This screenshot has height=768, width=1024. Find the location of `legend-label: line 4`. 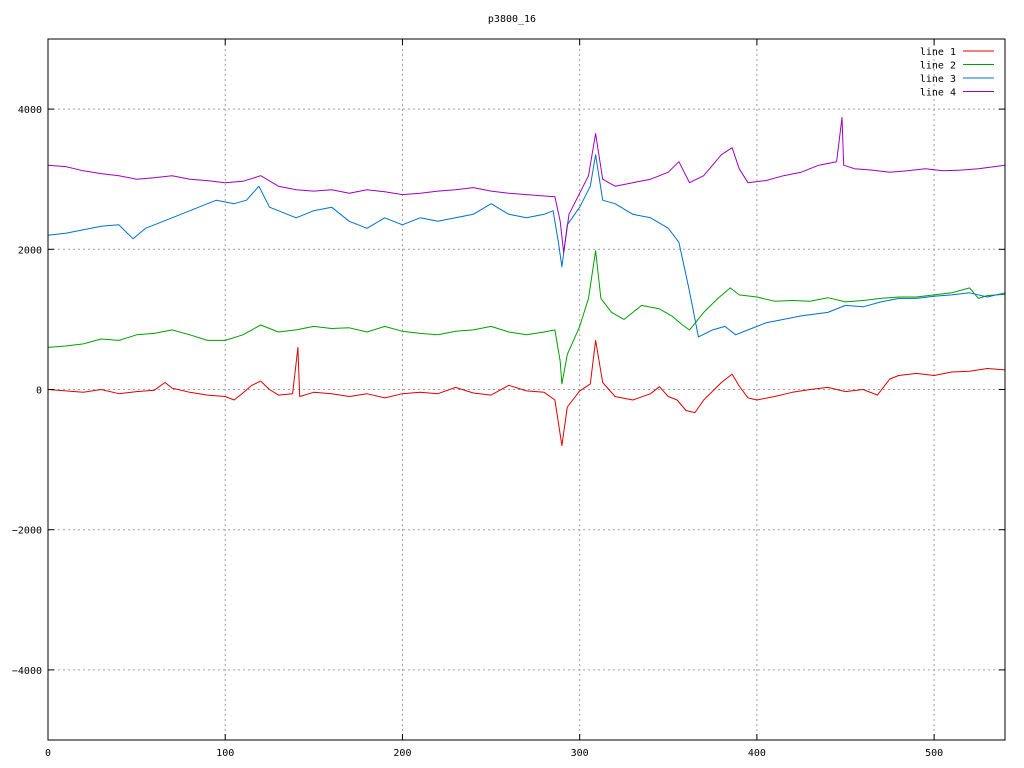

legend-label: line 4 is located at coordinates (938, 93).